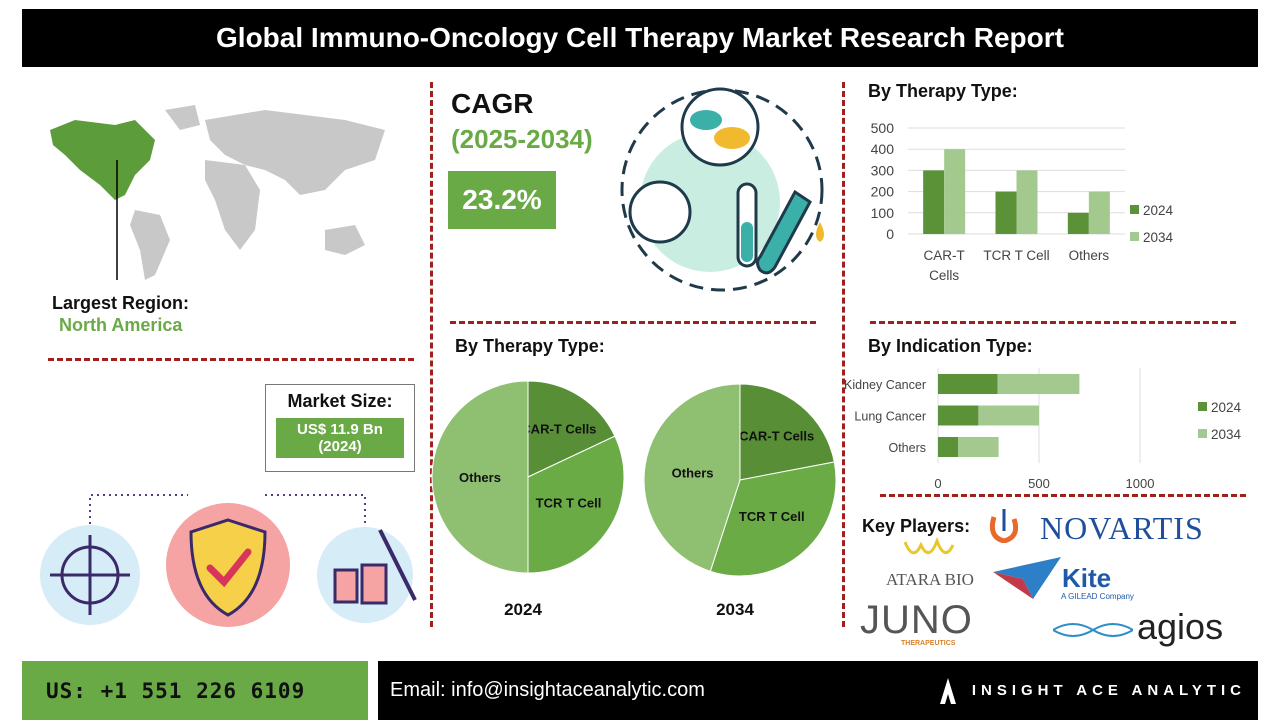  What do you see at coordinates (885, 385) in the screenshot?
I see `y-tick-label: Kidney Cancer` at bounding box center [885, 385].